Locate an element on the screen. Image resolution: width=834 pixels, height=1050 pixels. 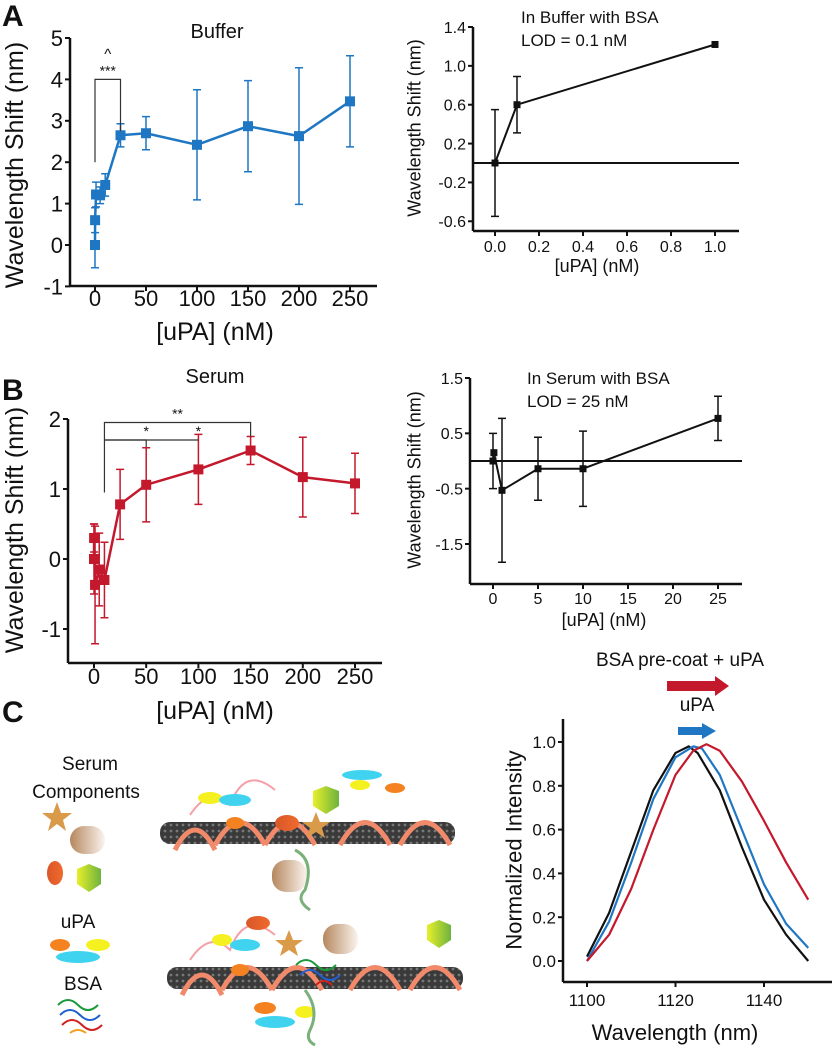
chart-subtitle: LOD = 25 nM is located at coordinates (578, 401).